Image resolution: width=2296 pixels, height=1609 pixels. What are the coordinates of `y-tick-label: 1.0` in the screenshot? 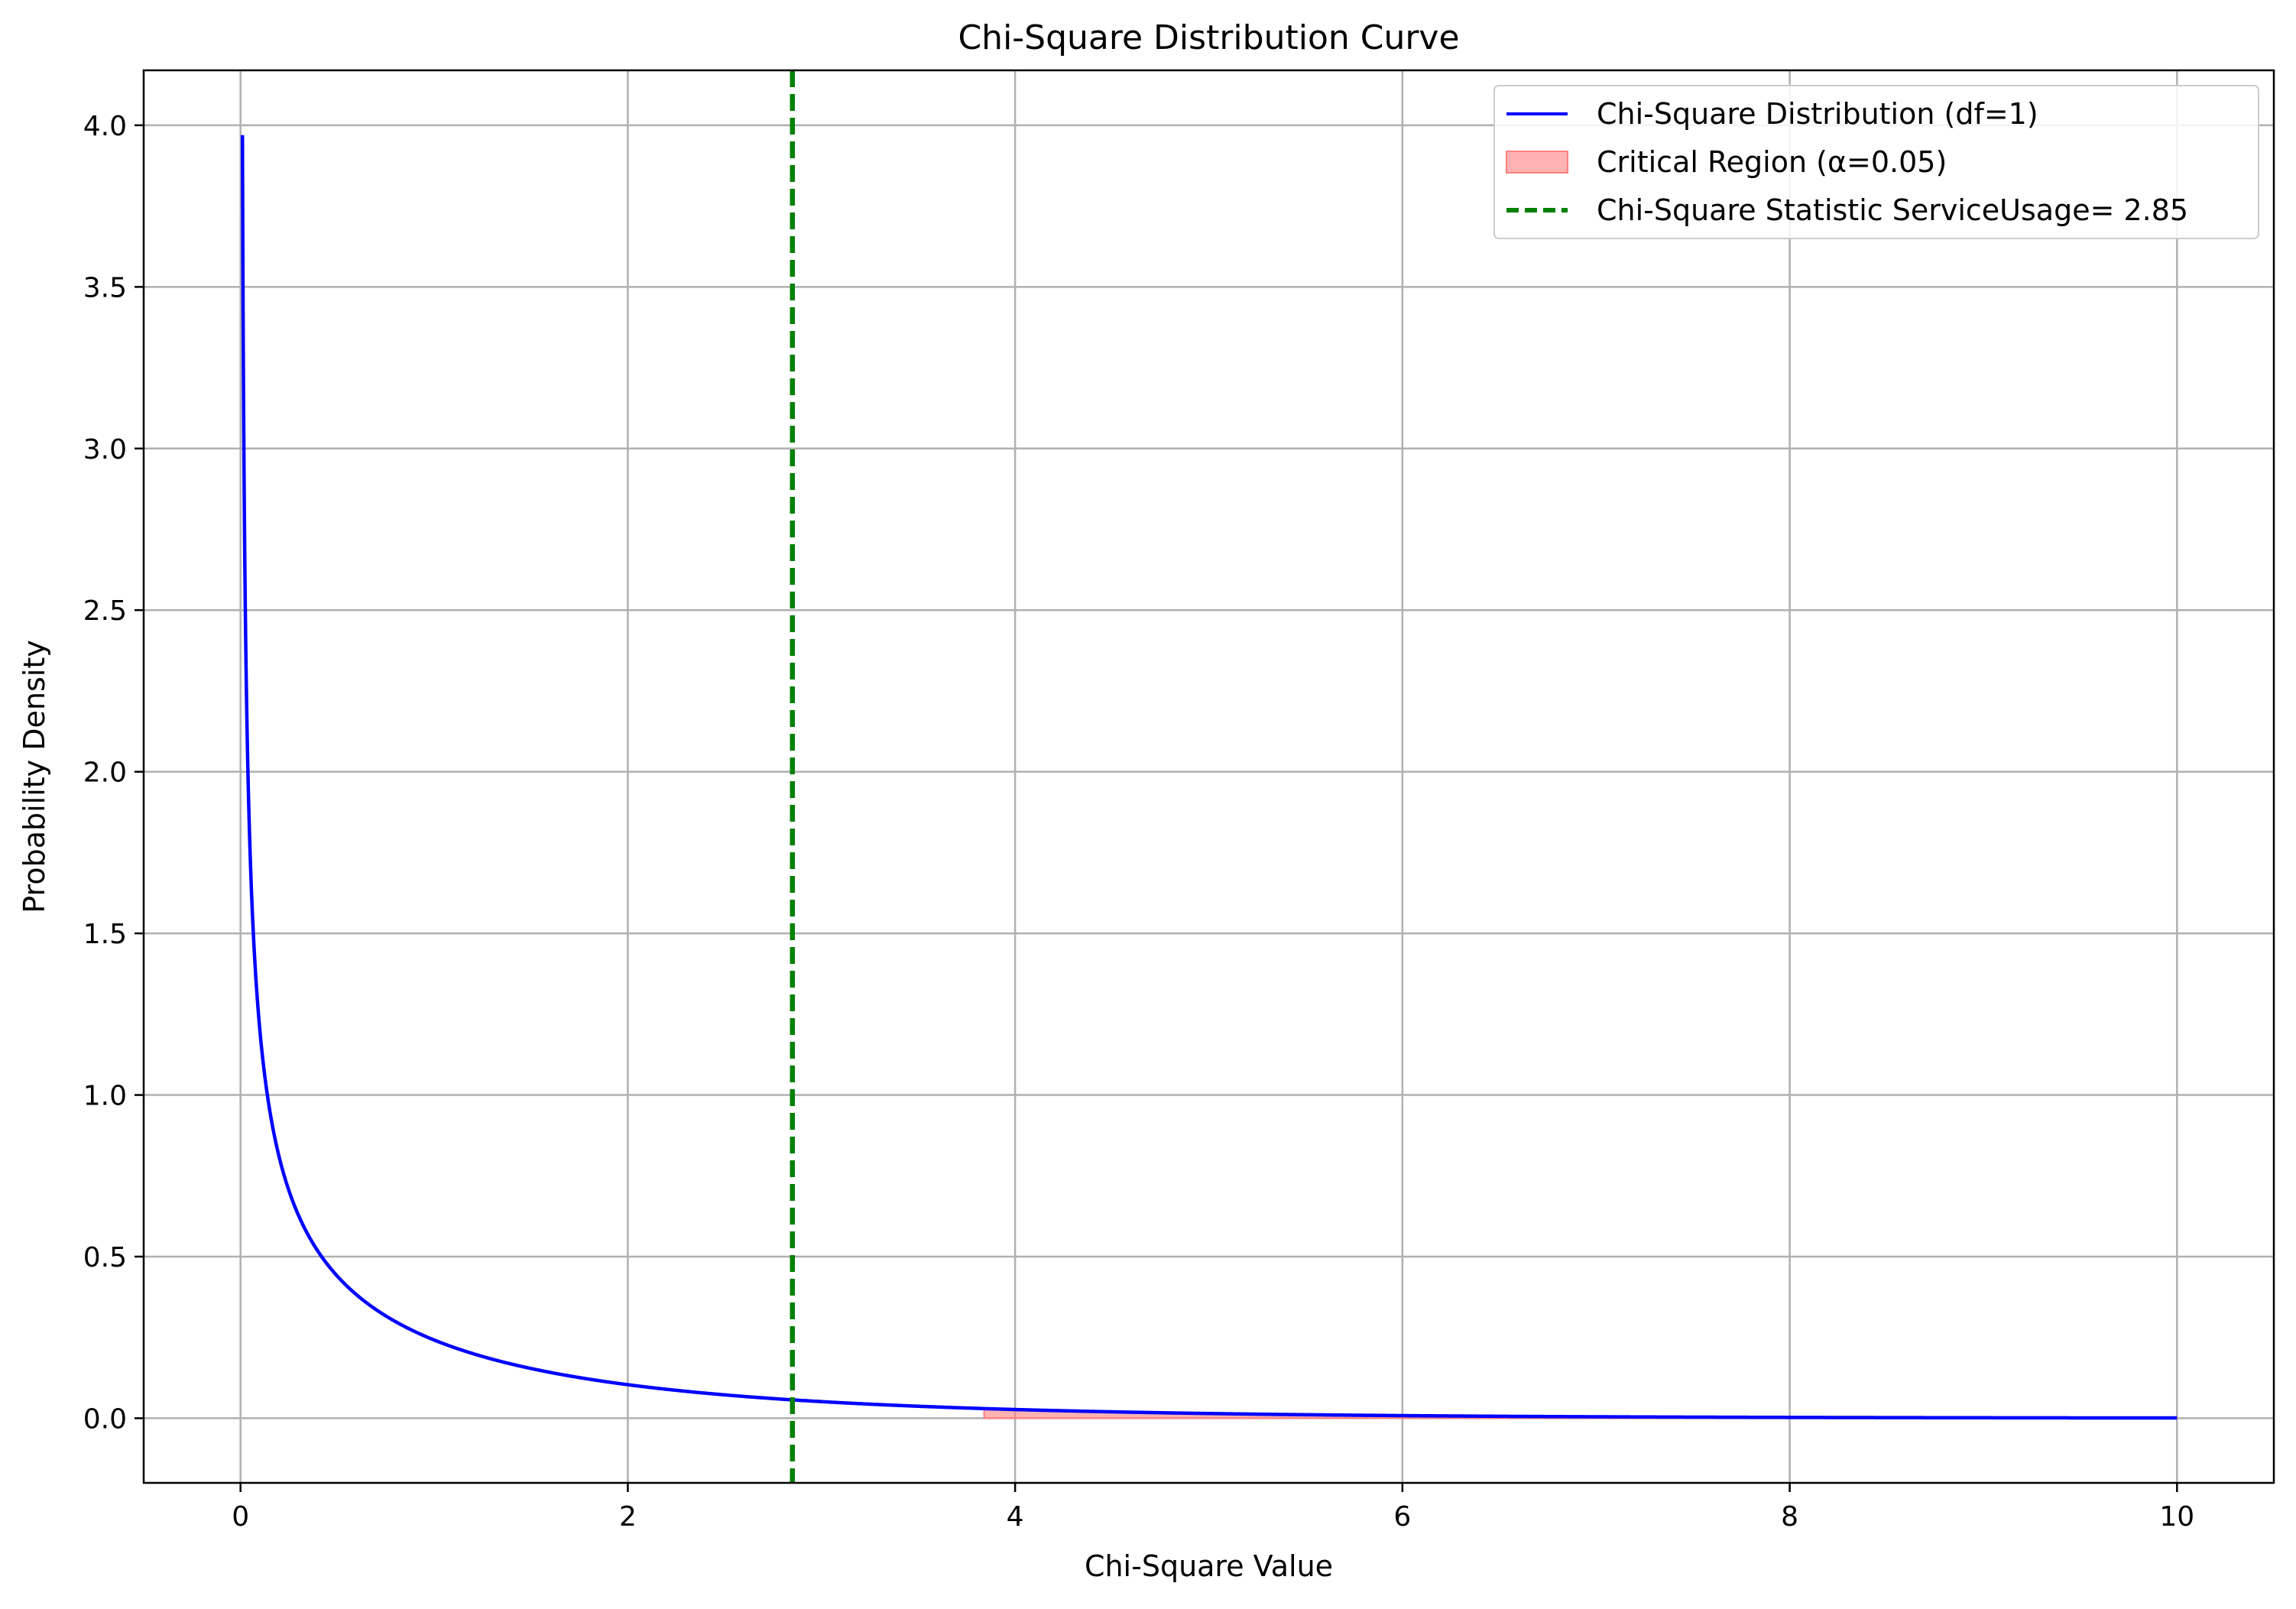 It's located at (105, 1096).